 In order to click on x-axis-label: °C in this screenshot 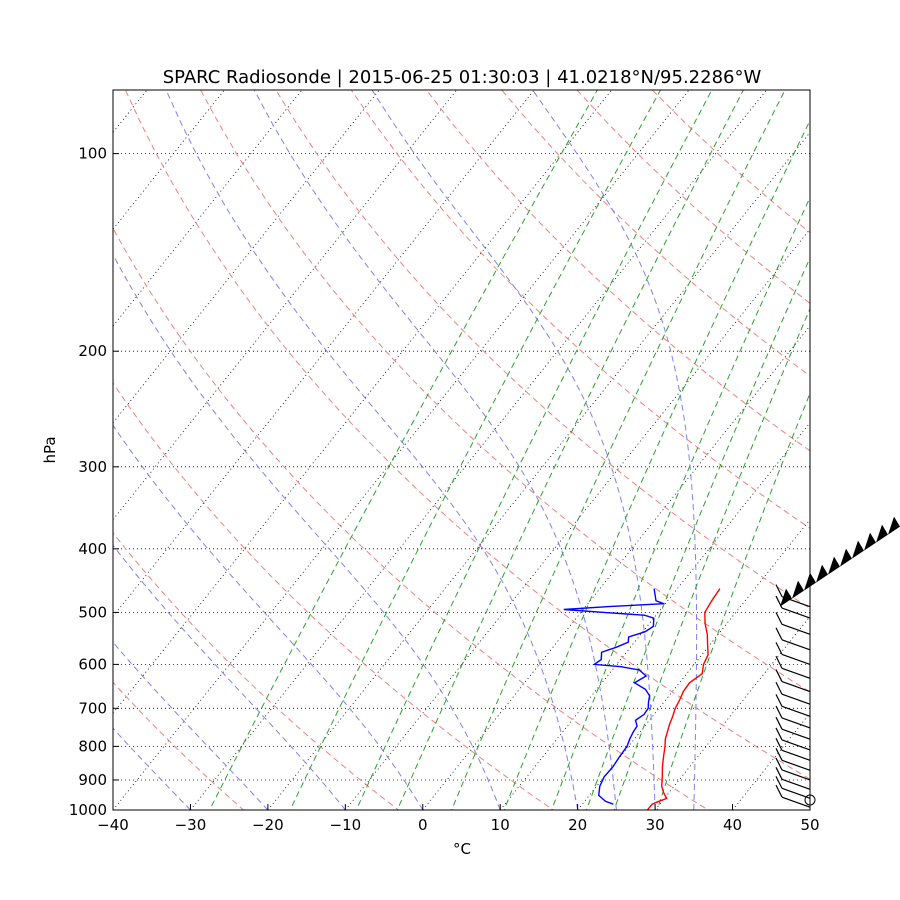, I will do `click(462, 849)`.